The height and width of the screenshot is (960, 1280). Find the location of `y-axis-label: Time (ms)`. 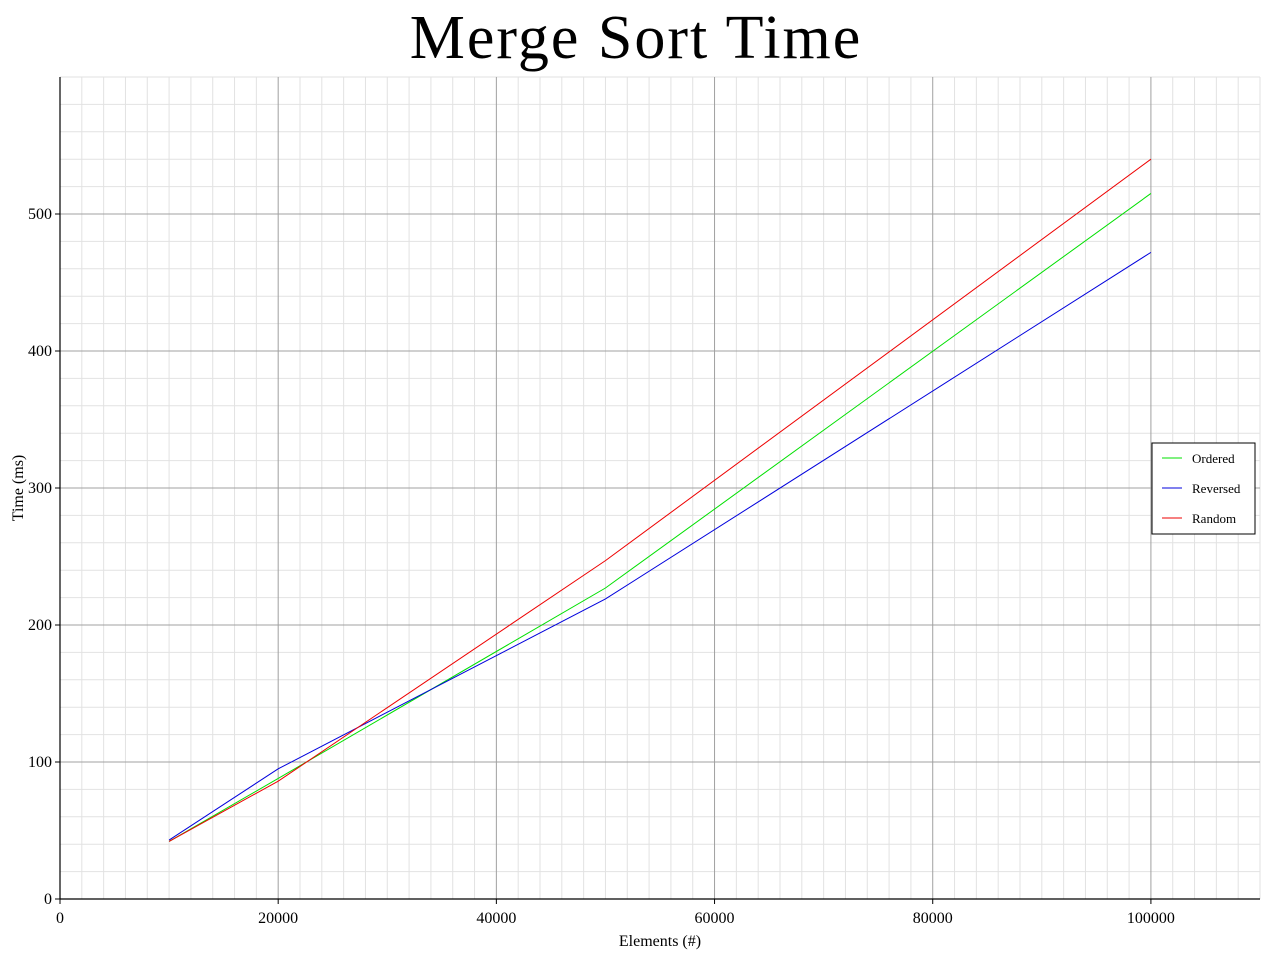

y-axis-label: Time (ms) is located at coordinates (18, 488).